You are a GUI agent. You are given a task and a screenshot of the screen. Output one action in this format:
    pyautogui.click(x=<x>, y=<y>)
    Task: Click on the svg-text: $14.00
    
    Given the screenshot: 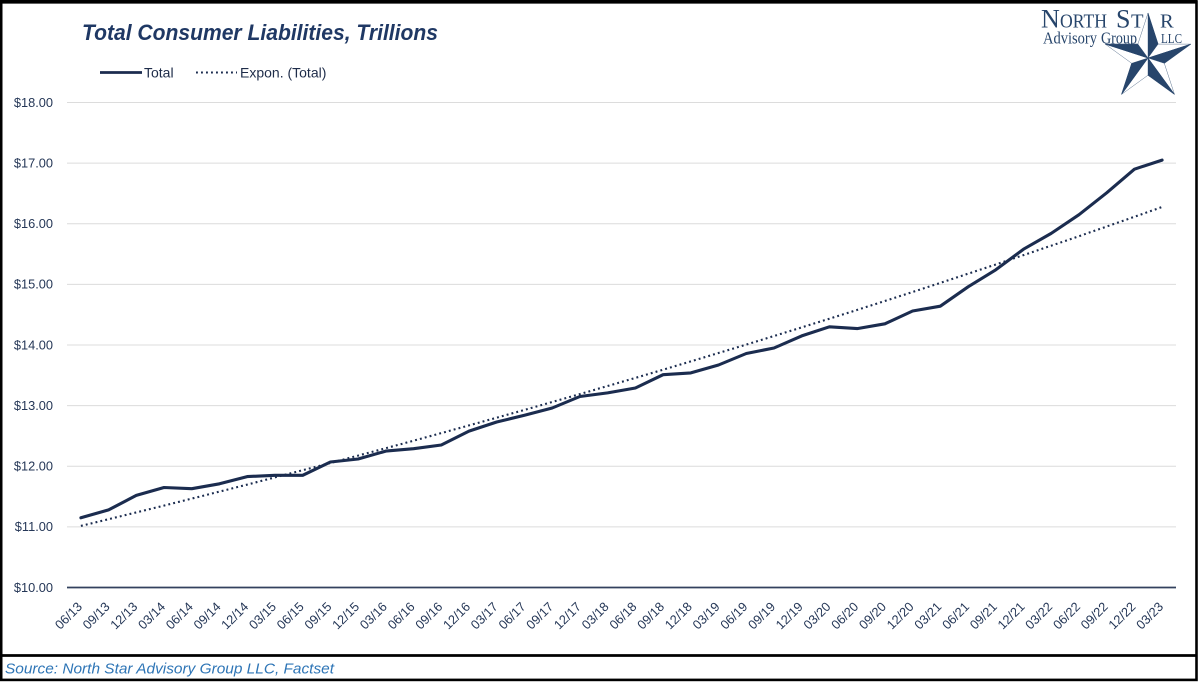 What is the action you would take?
    pyautogui.click(x=33, y=344)
    